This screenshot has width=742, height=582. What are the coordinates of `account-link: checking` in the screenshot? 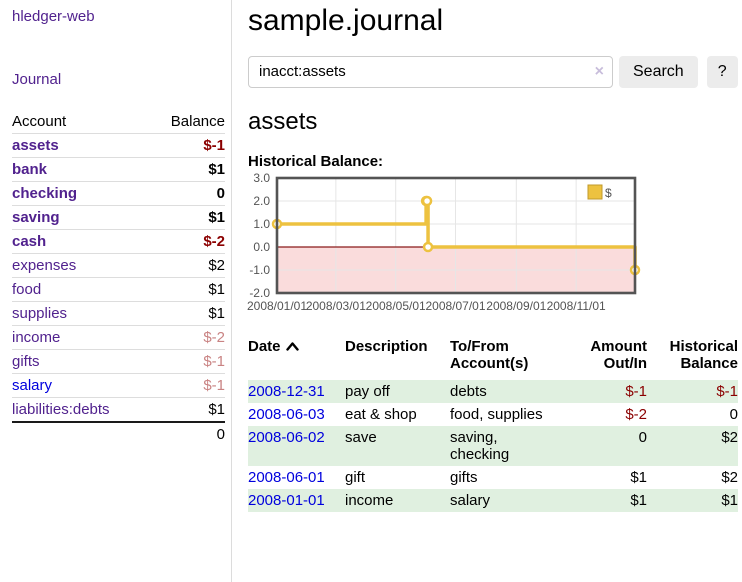 It's located at (45, 193).